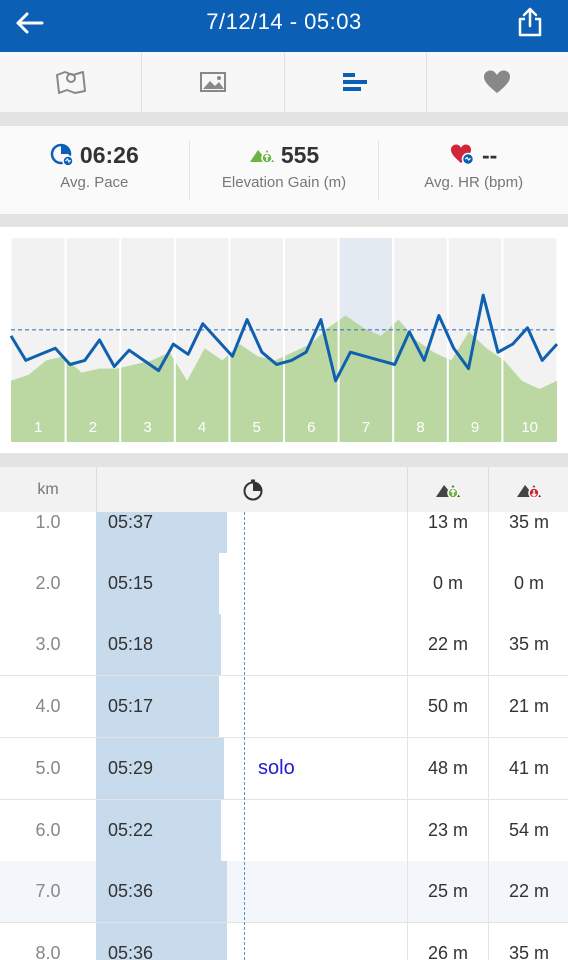 This screenshot has height=960, width=568. I want to click on loss-cell: 21 m, so click(528, 706).